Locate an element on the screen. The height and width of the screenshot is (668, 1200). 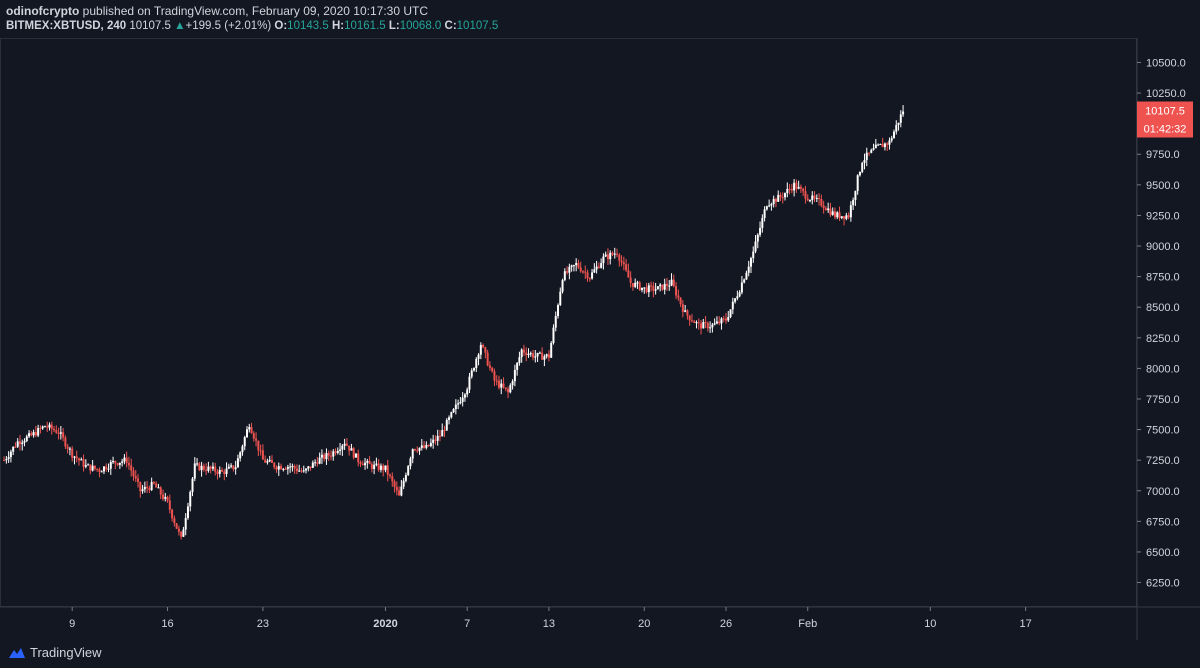
price-tick-label: 9250.0 is located at coordinates (1163, 216).